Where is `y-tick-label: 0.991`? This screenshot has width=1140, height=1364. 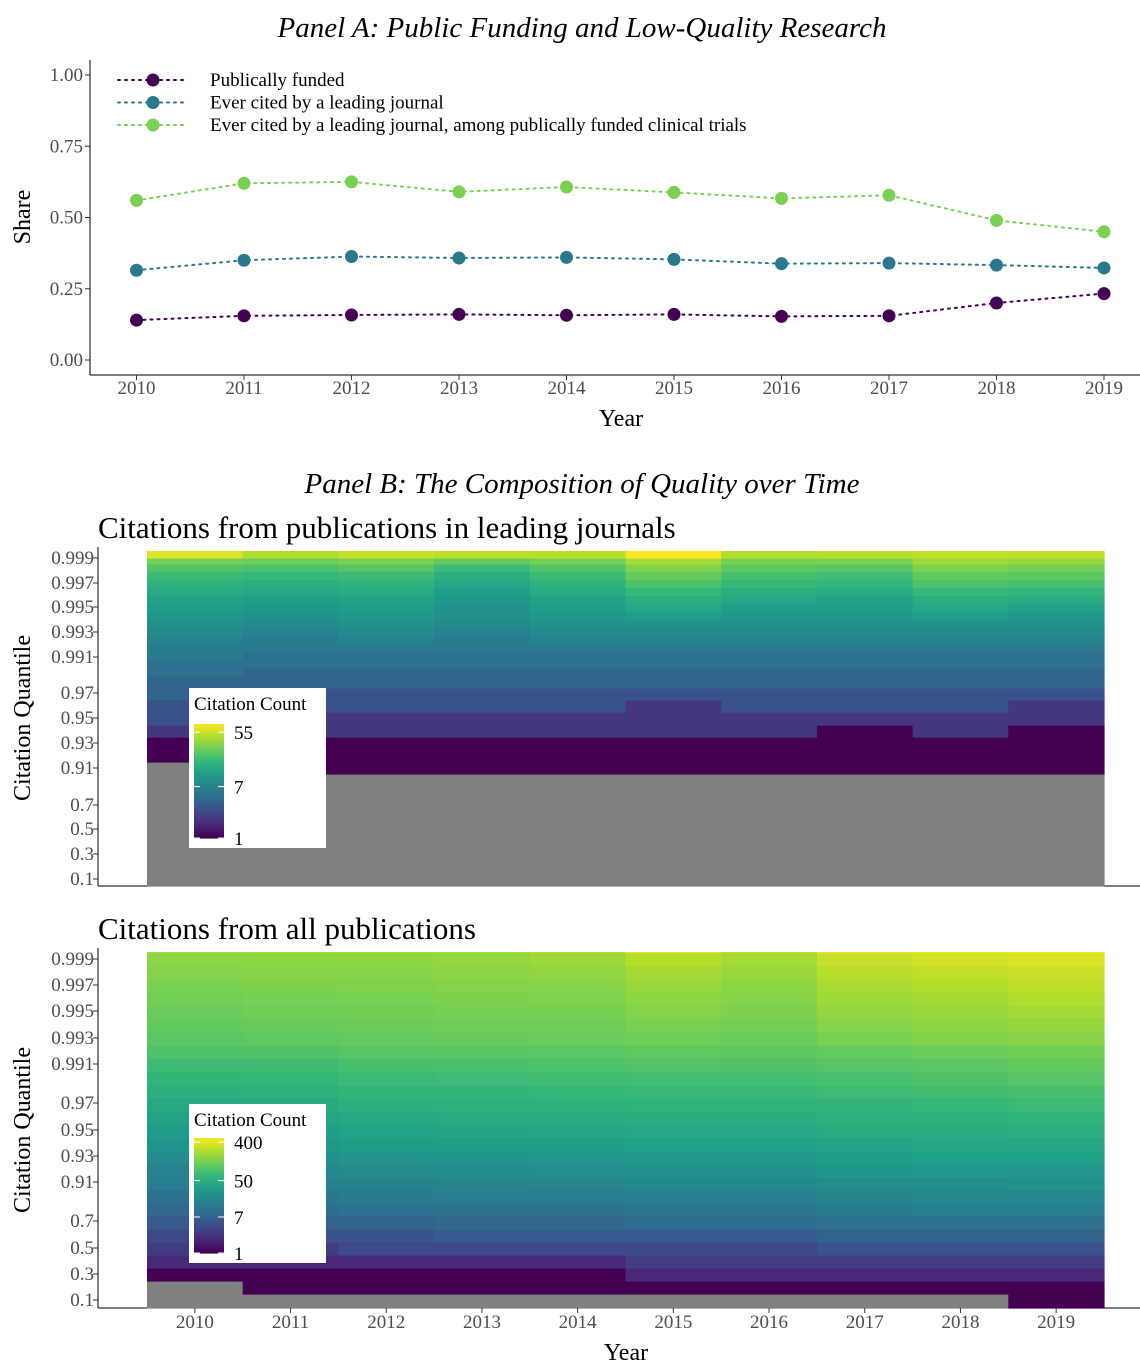
y-tick-label: 0.991 is located at coordinates (72, 657).